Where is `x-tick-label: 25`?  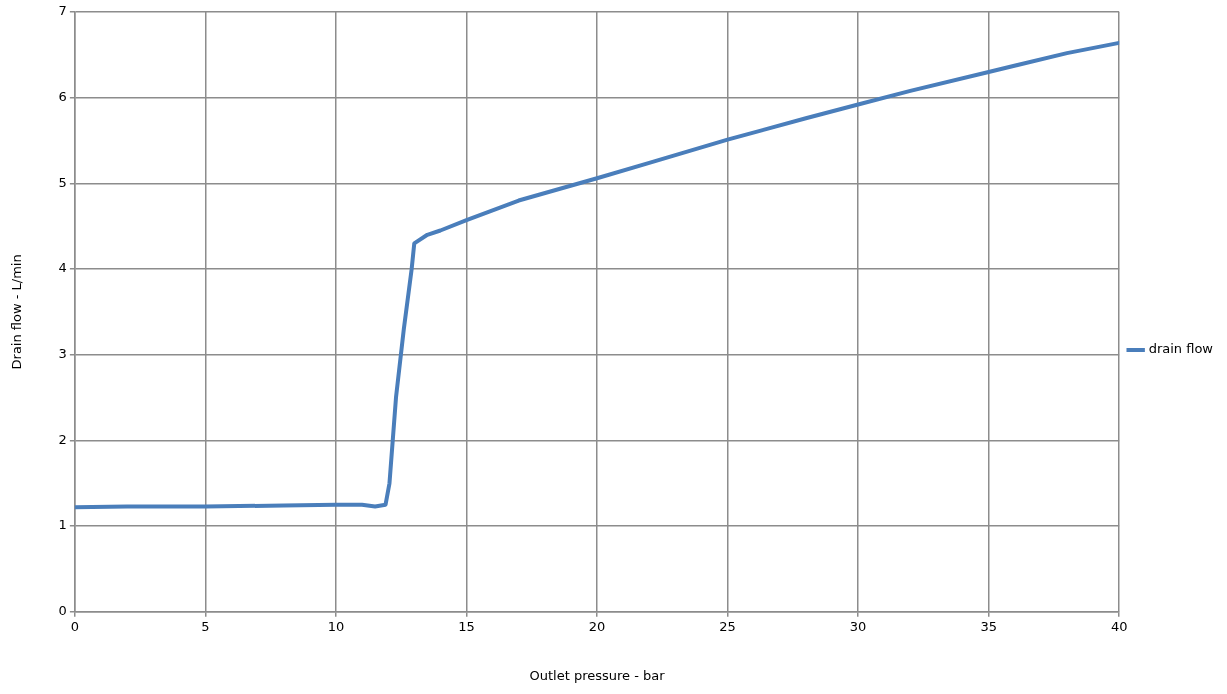 x-tick-label: 25 is located at coordinates (727, 626).